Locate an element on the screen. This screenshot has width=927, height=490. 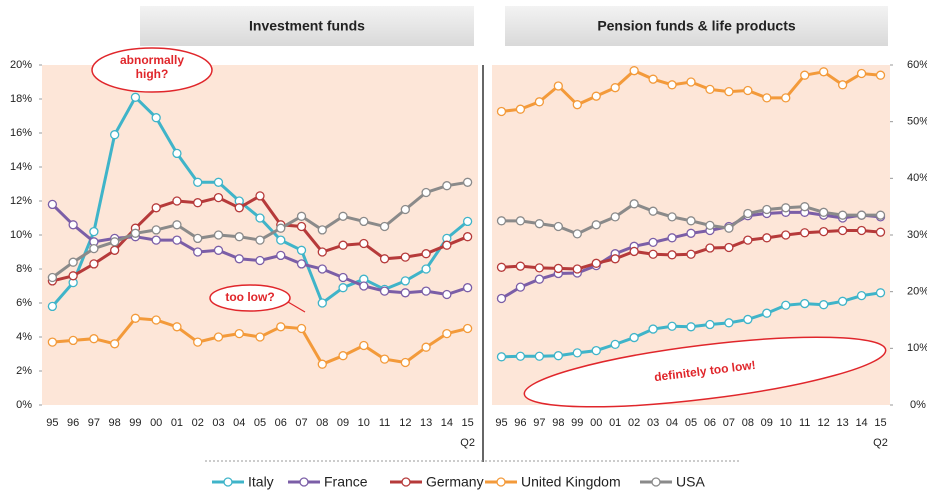
y-tick-label: 14% is located at coordinates (21, 167).